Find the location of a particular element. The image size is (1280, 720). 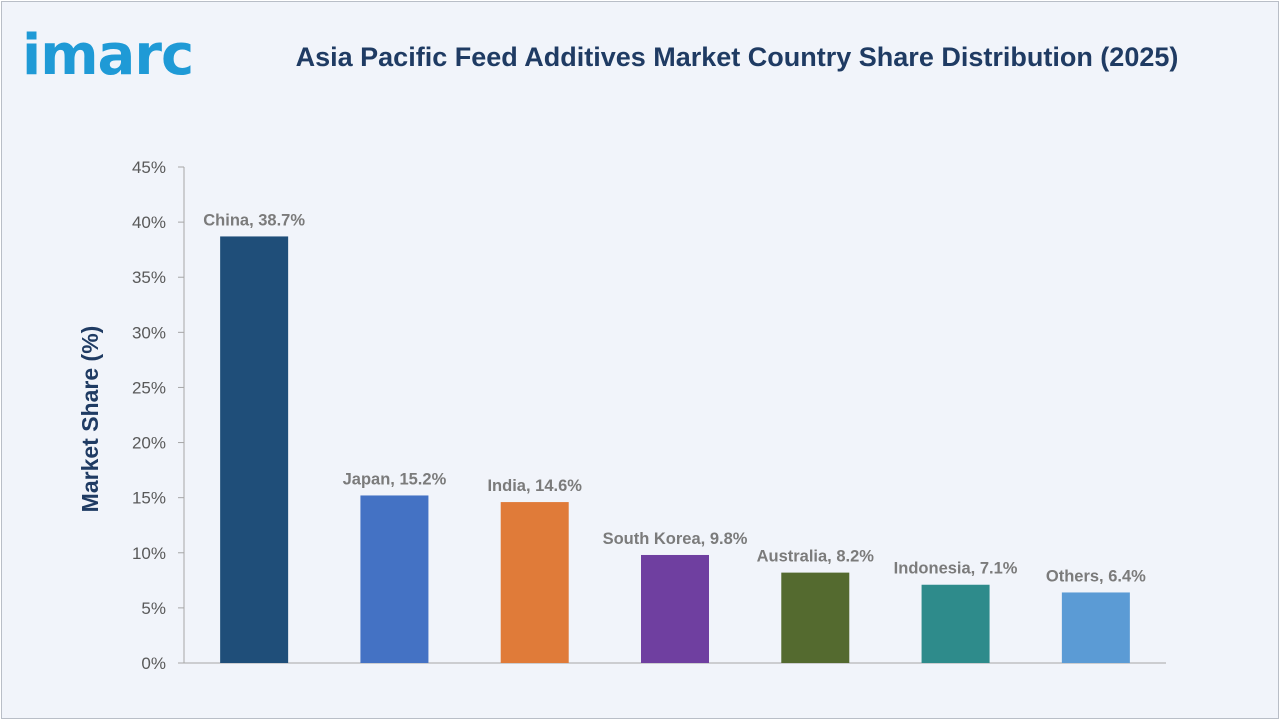

y-tick-label: 25% is located at coordinates (149, 387).